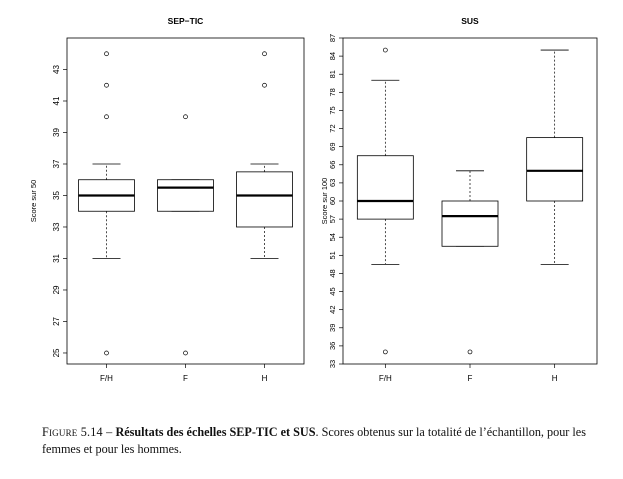 The image size is (623, 479). What do you see at coordinates (56, 163) in the screenshot?
I see `y-tick-label: 37` at bounding box center [56, 163].